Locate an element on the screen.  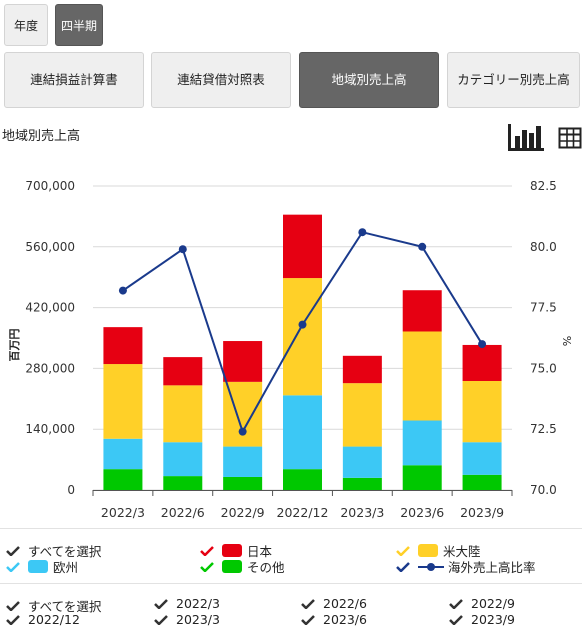
legend-item-ratio: 海外売上高比率 is located at coordinates (466, 566).